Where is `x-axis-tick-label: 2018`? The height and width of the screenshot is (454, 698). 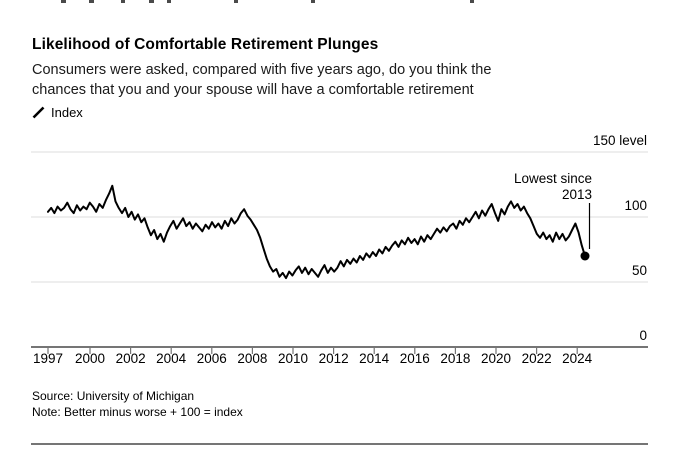 x-axis-tick-label: 2018 is located at coordinates (455, 358).